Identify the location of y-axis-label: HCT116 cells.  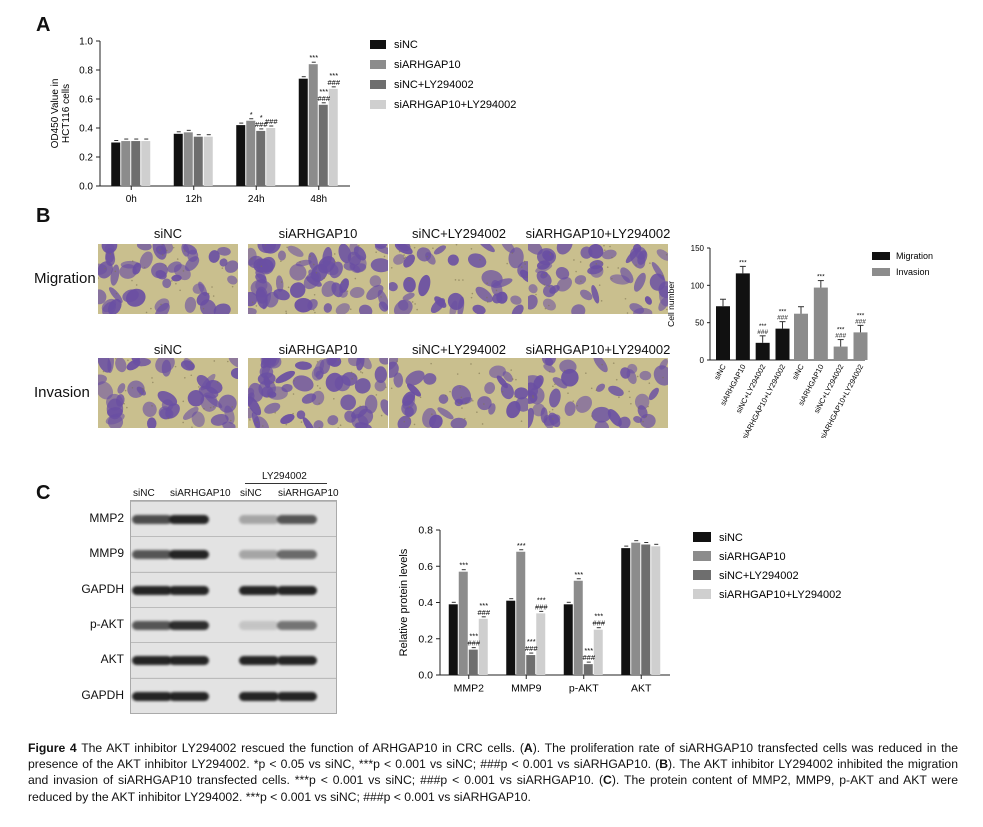
(66, 113).